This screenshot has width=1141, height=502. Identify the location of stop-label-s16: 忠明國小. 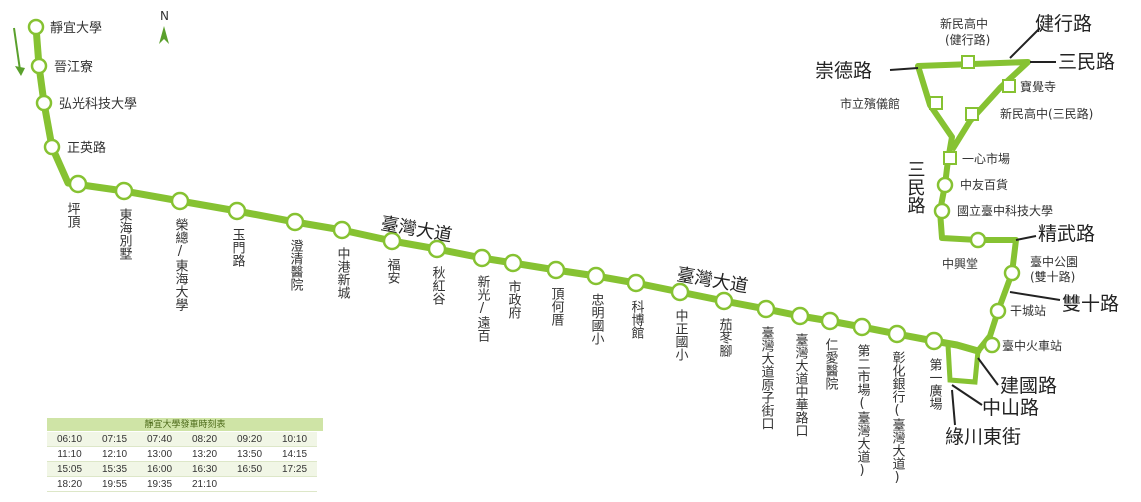
(597, 319).